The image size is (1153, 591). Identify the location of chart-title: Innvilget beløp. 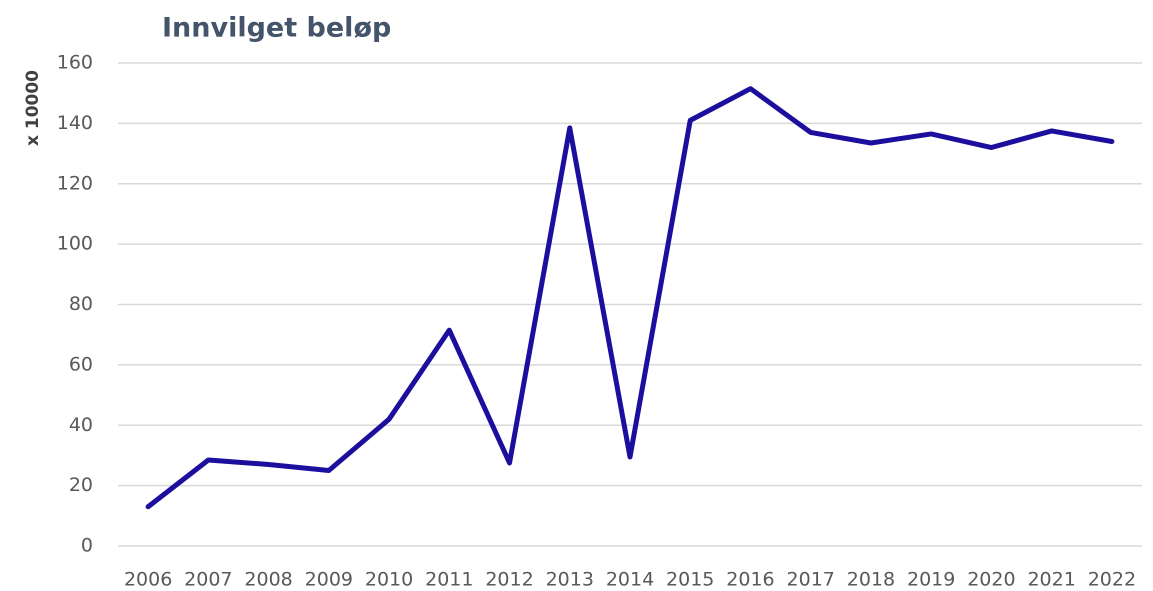
(276, 28).